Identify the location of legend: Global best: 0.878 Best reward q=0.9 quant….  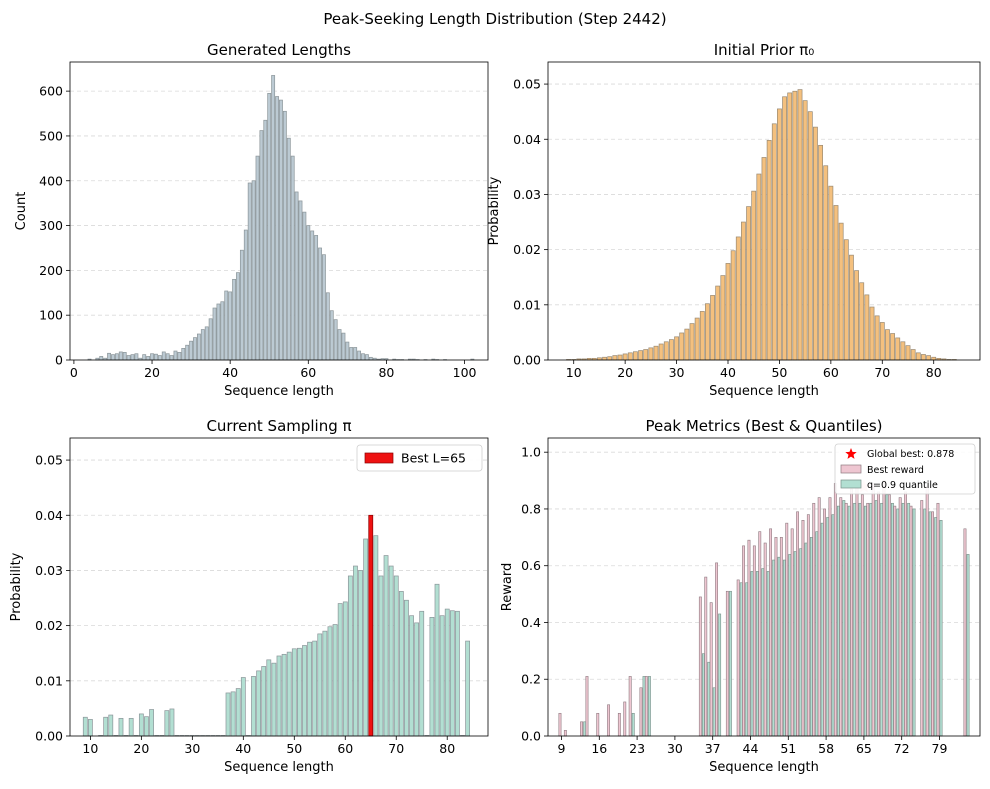
(905, 469).